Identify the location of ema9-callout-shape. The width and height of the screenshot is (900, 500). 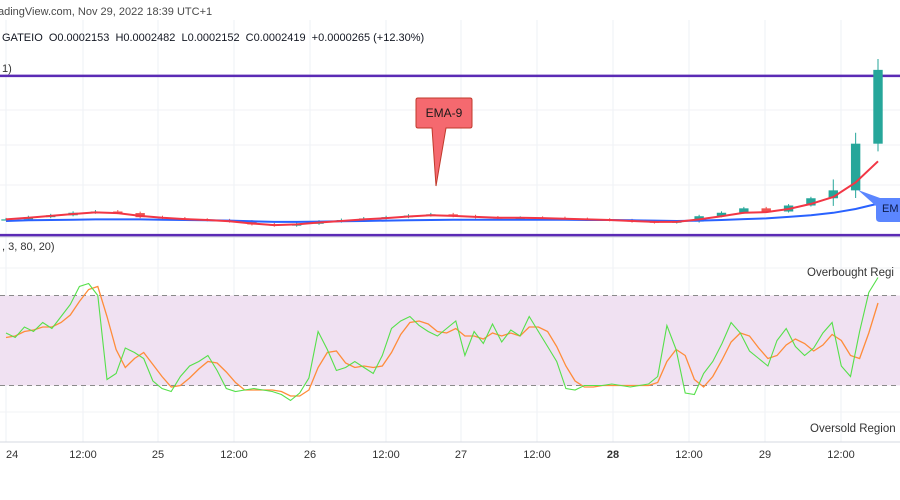
(444, 142).